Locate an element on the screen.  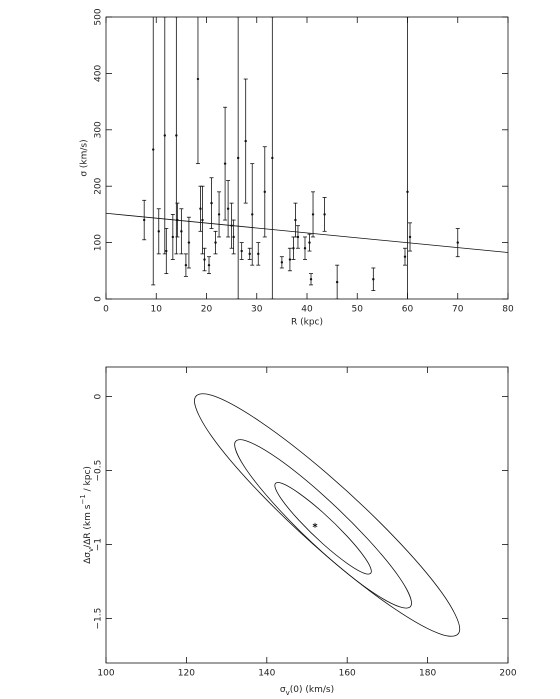
x-tick-label: 30 is located at coordinates (257, 310).